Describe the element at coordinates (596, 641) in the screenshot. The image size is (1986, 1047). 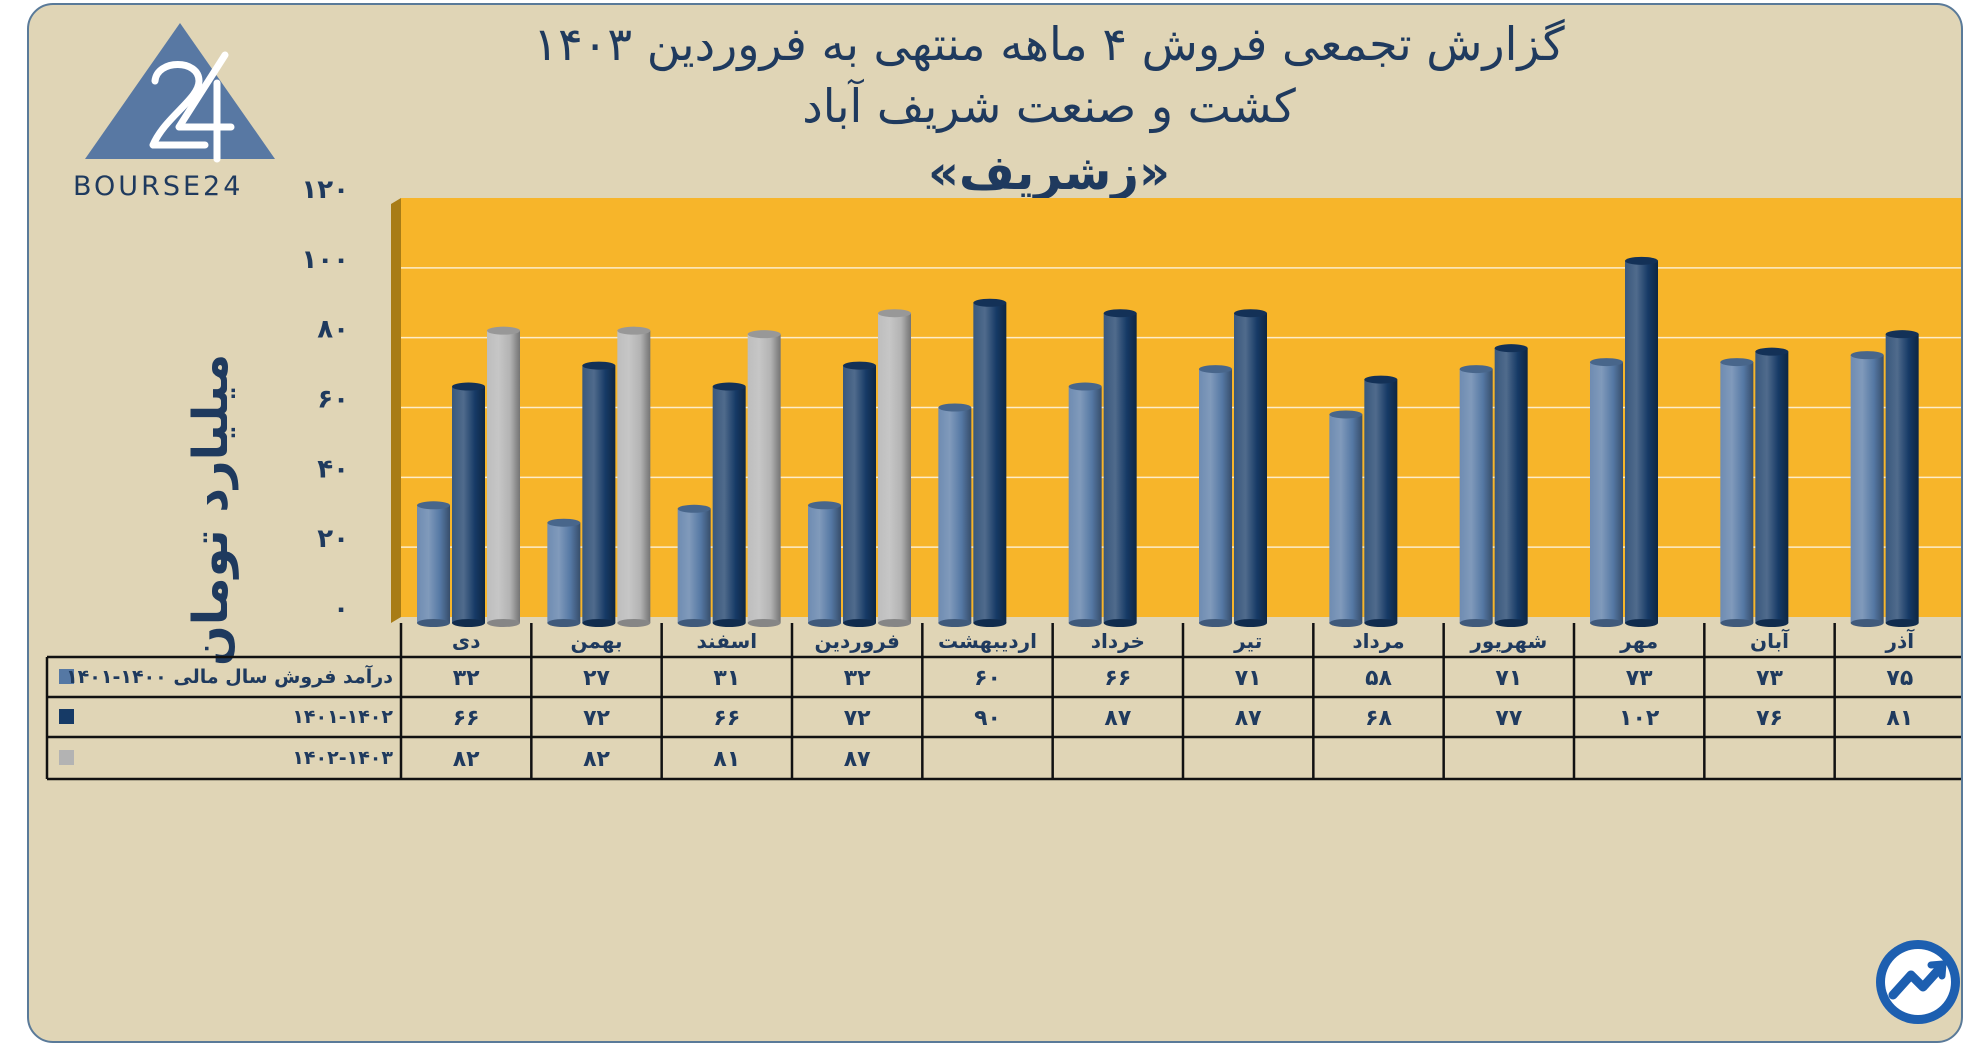
I see `category-label: بهمن` at that location.